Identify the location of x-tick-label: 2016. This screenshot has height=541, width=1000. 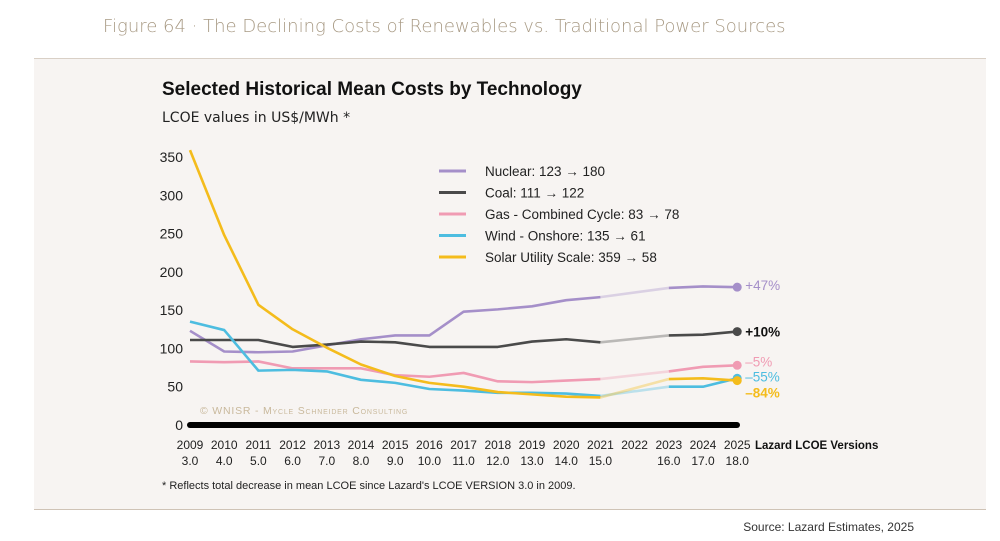
(429, 445).